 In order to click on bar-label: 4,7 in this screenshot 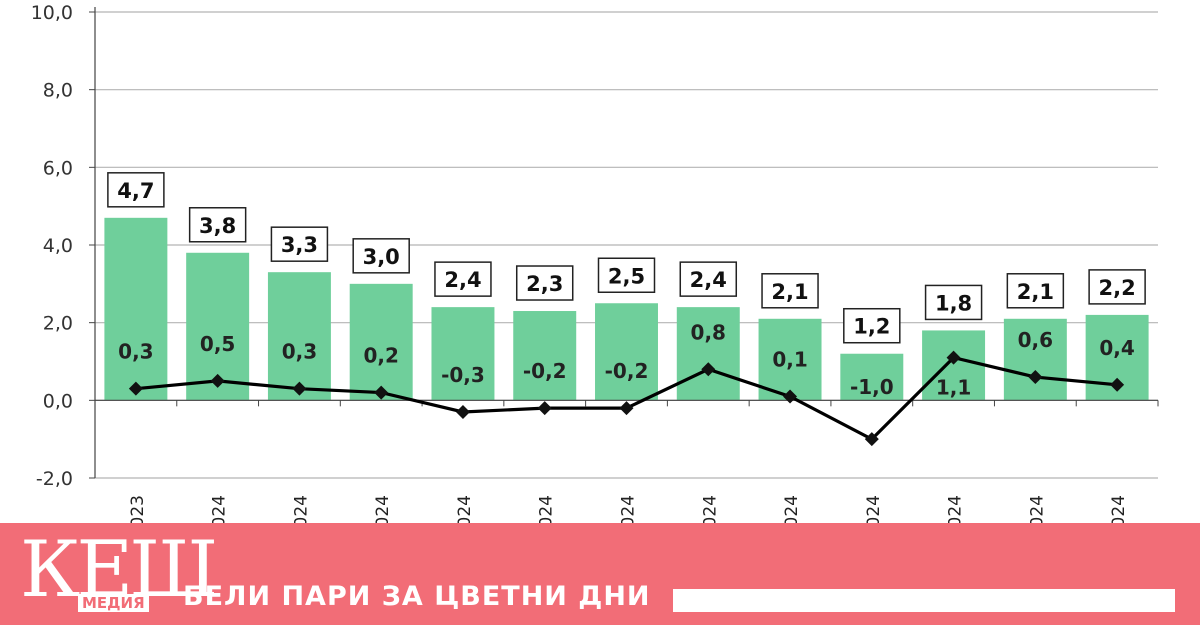, I will do `click(135, 191)`.